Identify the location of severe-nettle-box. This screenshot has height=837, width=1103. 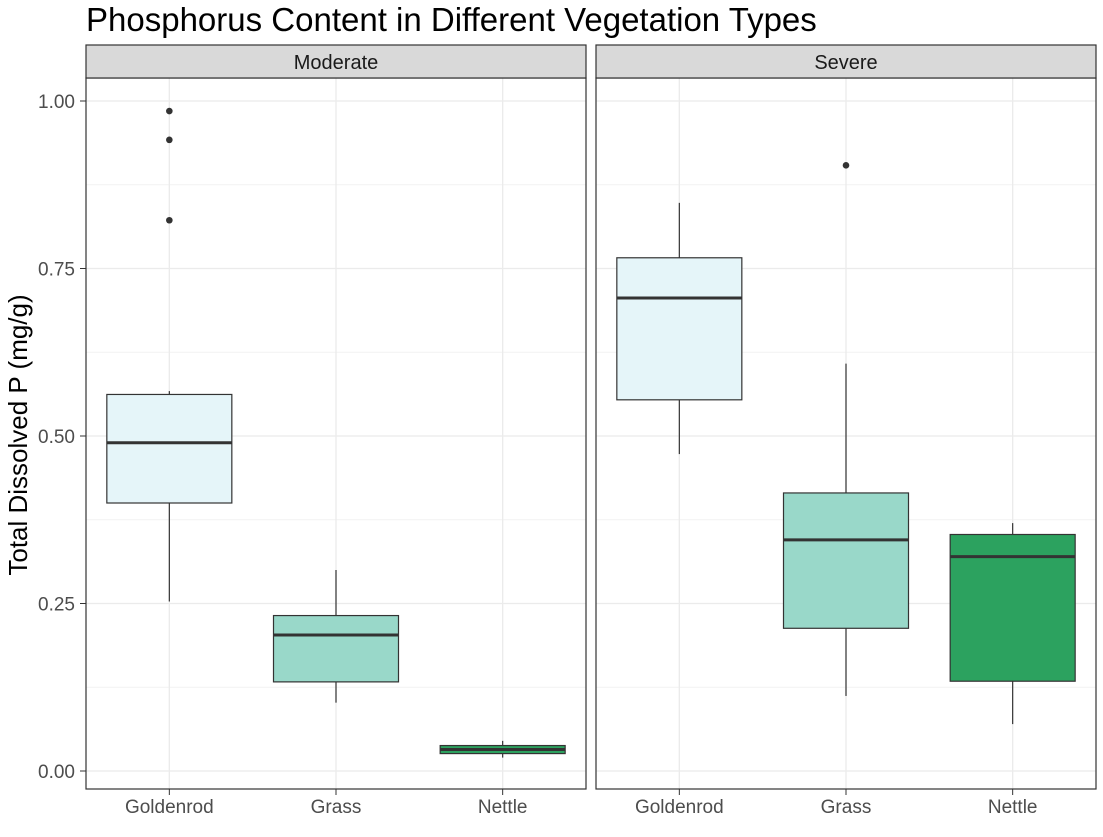
(1012, 607).